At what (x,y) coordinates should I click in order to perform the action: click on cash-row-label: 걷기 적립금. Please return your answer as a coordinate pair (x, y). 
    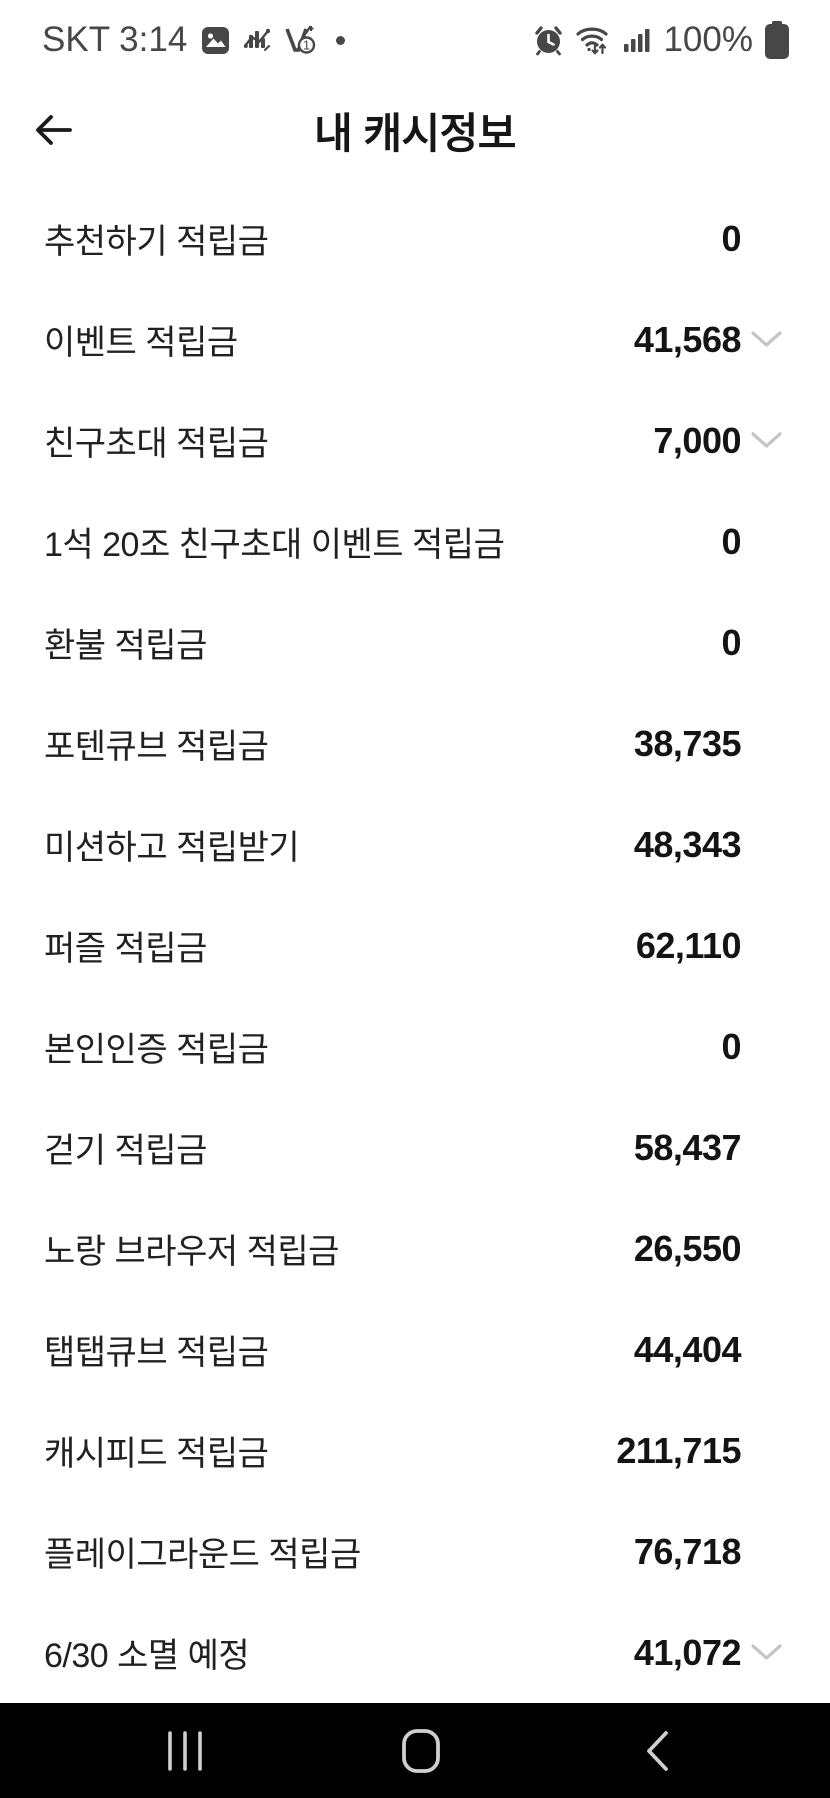
    Looking at the image, I should click on (125, 1151).